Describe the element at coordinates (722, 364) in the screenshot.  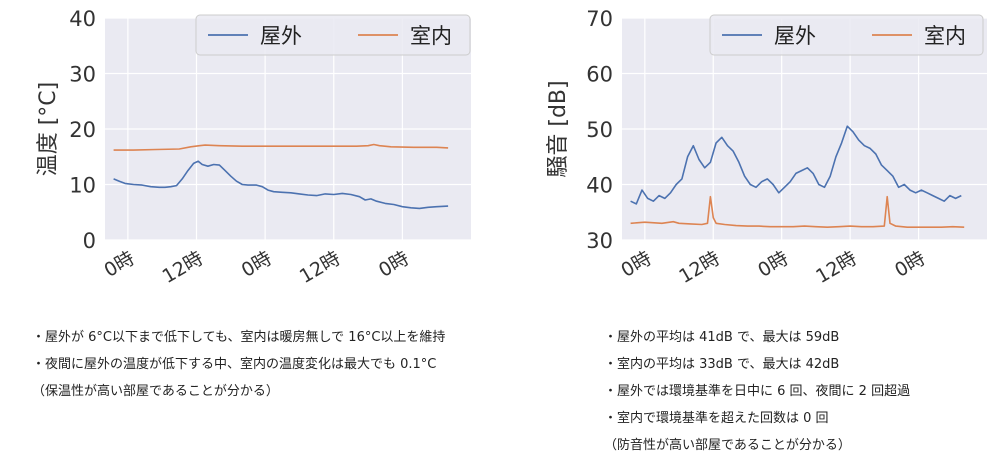
I see `note-line: ・室内の平均は 33dB で、最大は 42dB` at that location.